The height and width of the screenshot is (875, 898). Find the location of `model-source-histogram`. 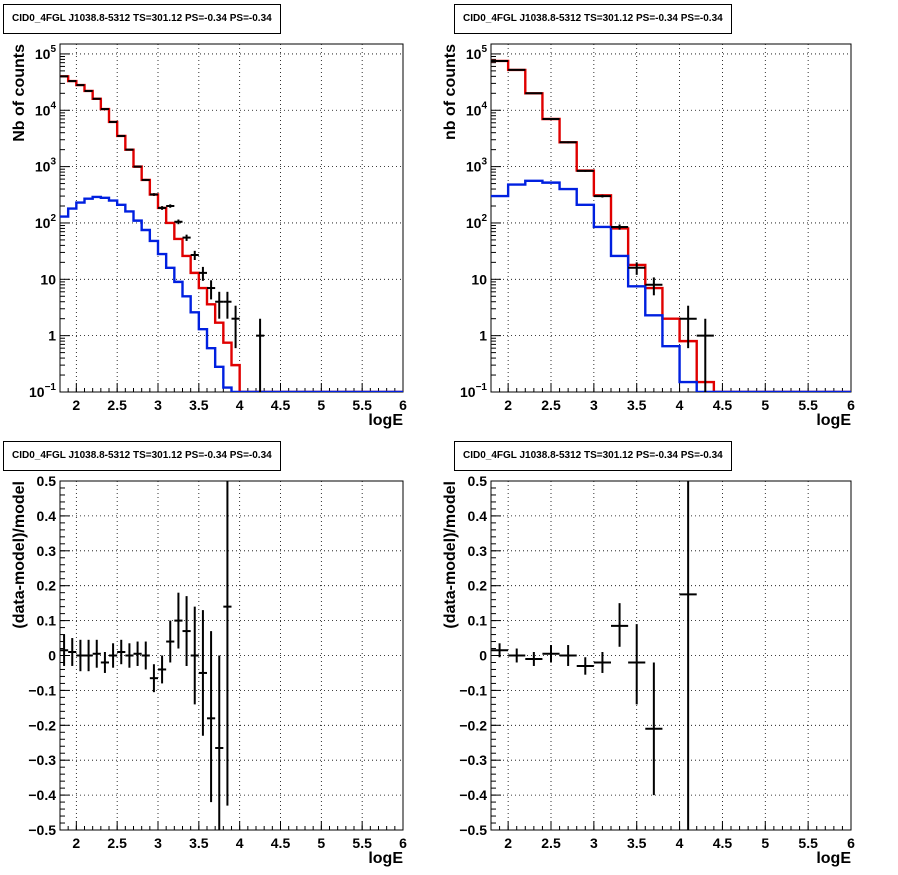

model-source-histogram is located at coordinates (231, 293).